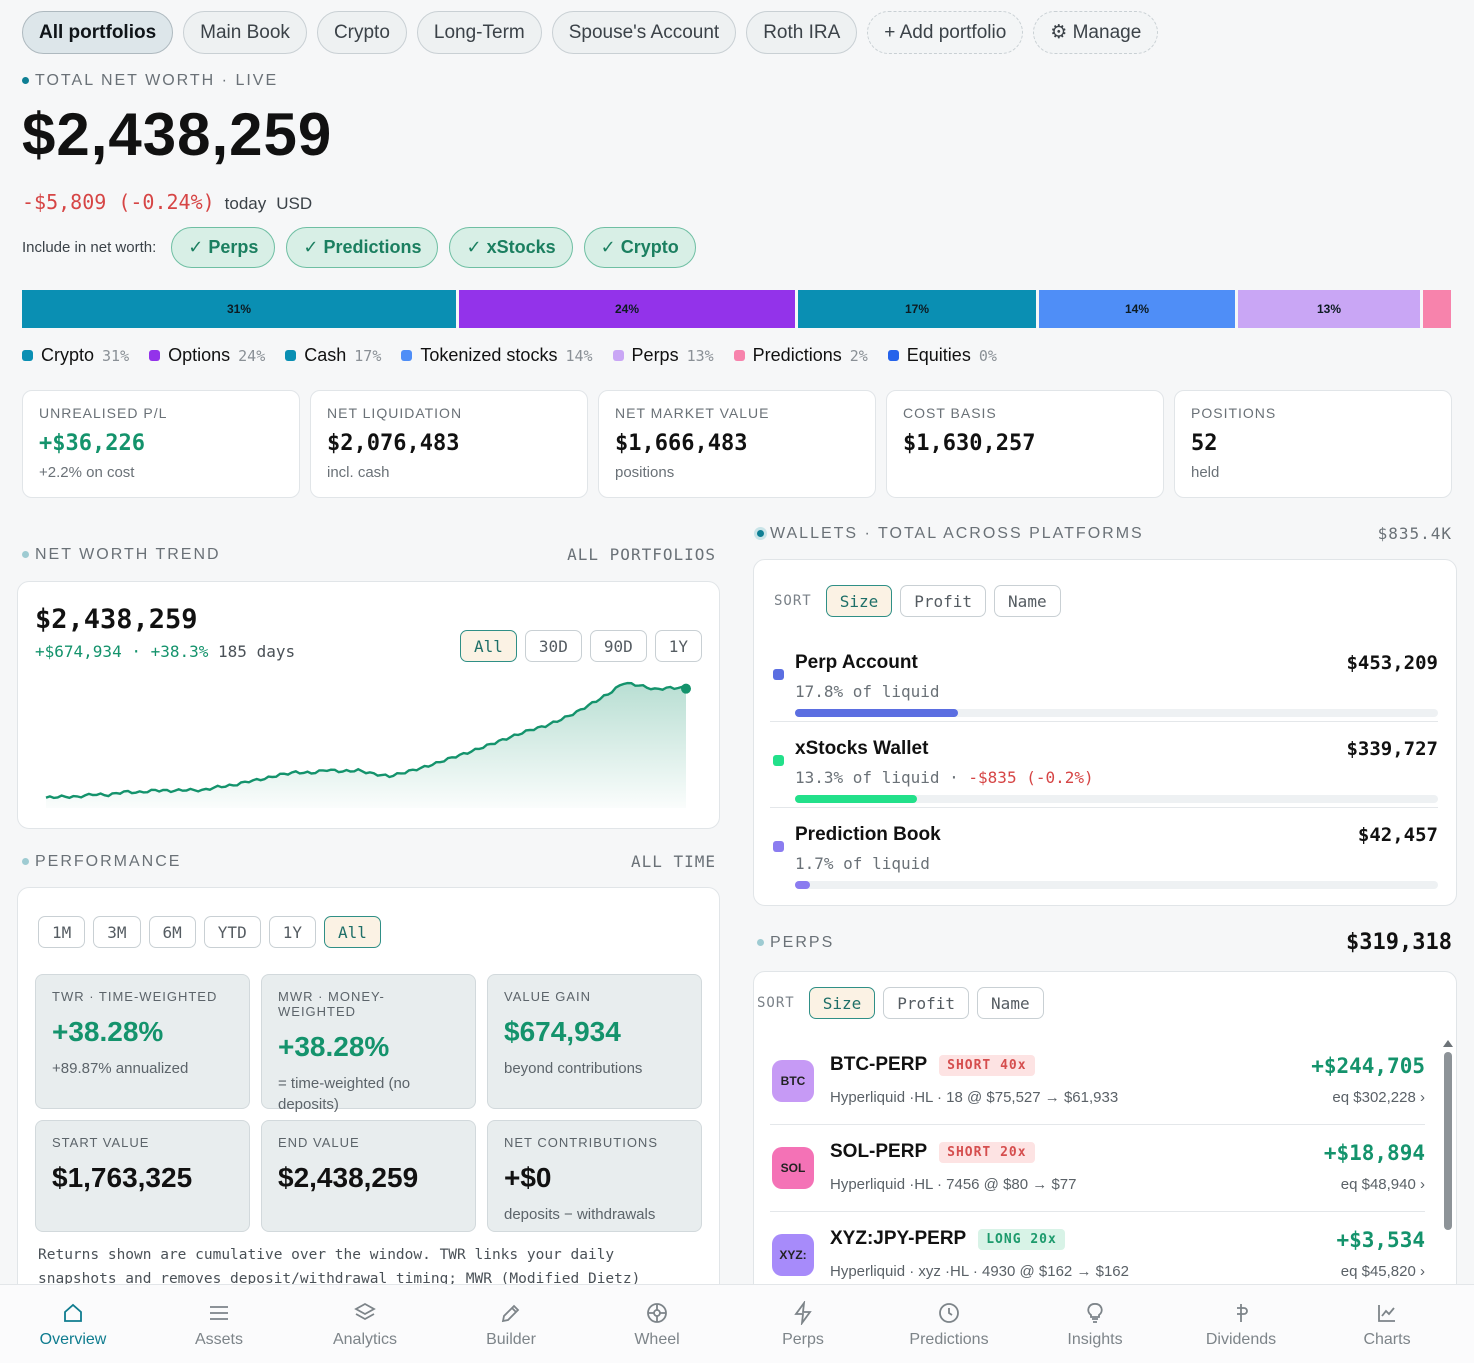 The height and width of the screenshot is (1363, 1474). Describe the element at coordinates (618, 646) in the screenshot. I see `trend-range-90d: 90D` at that location.